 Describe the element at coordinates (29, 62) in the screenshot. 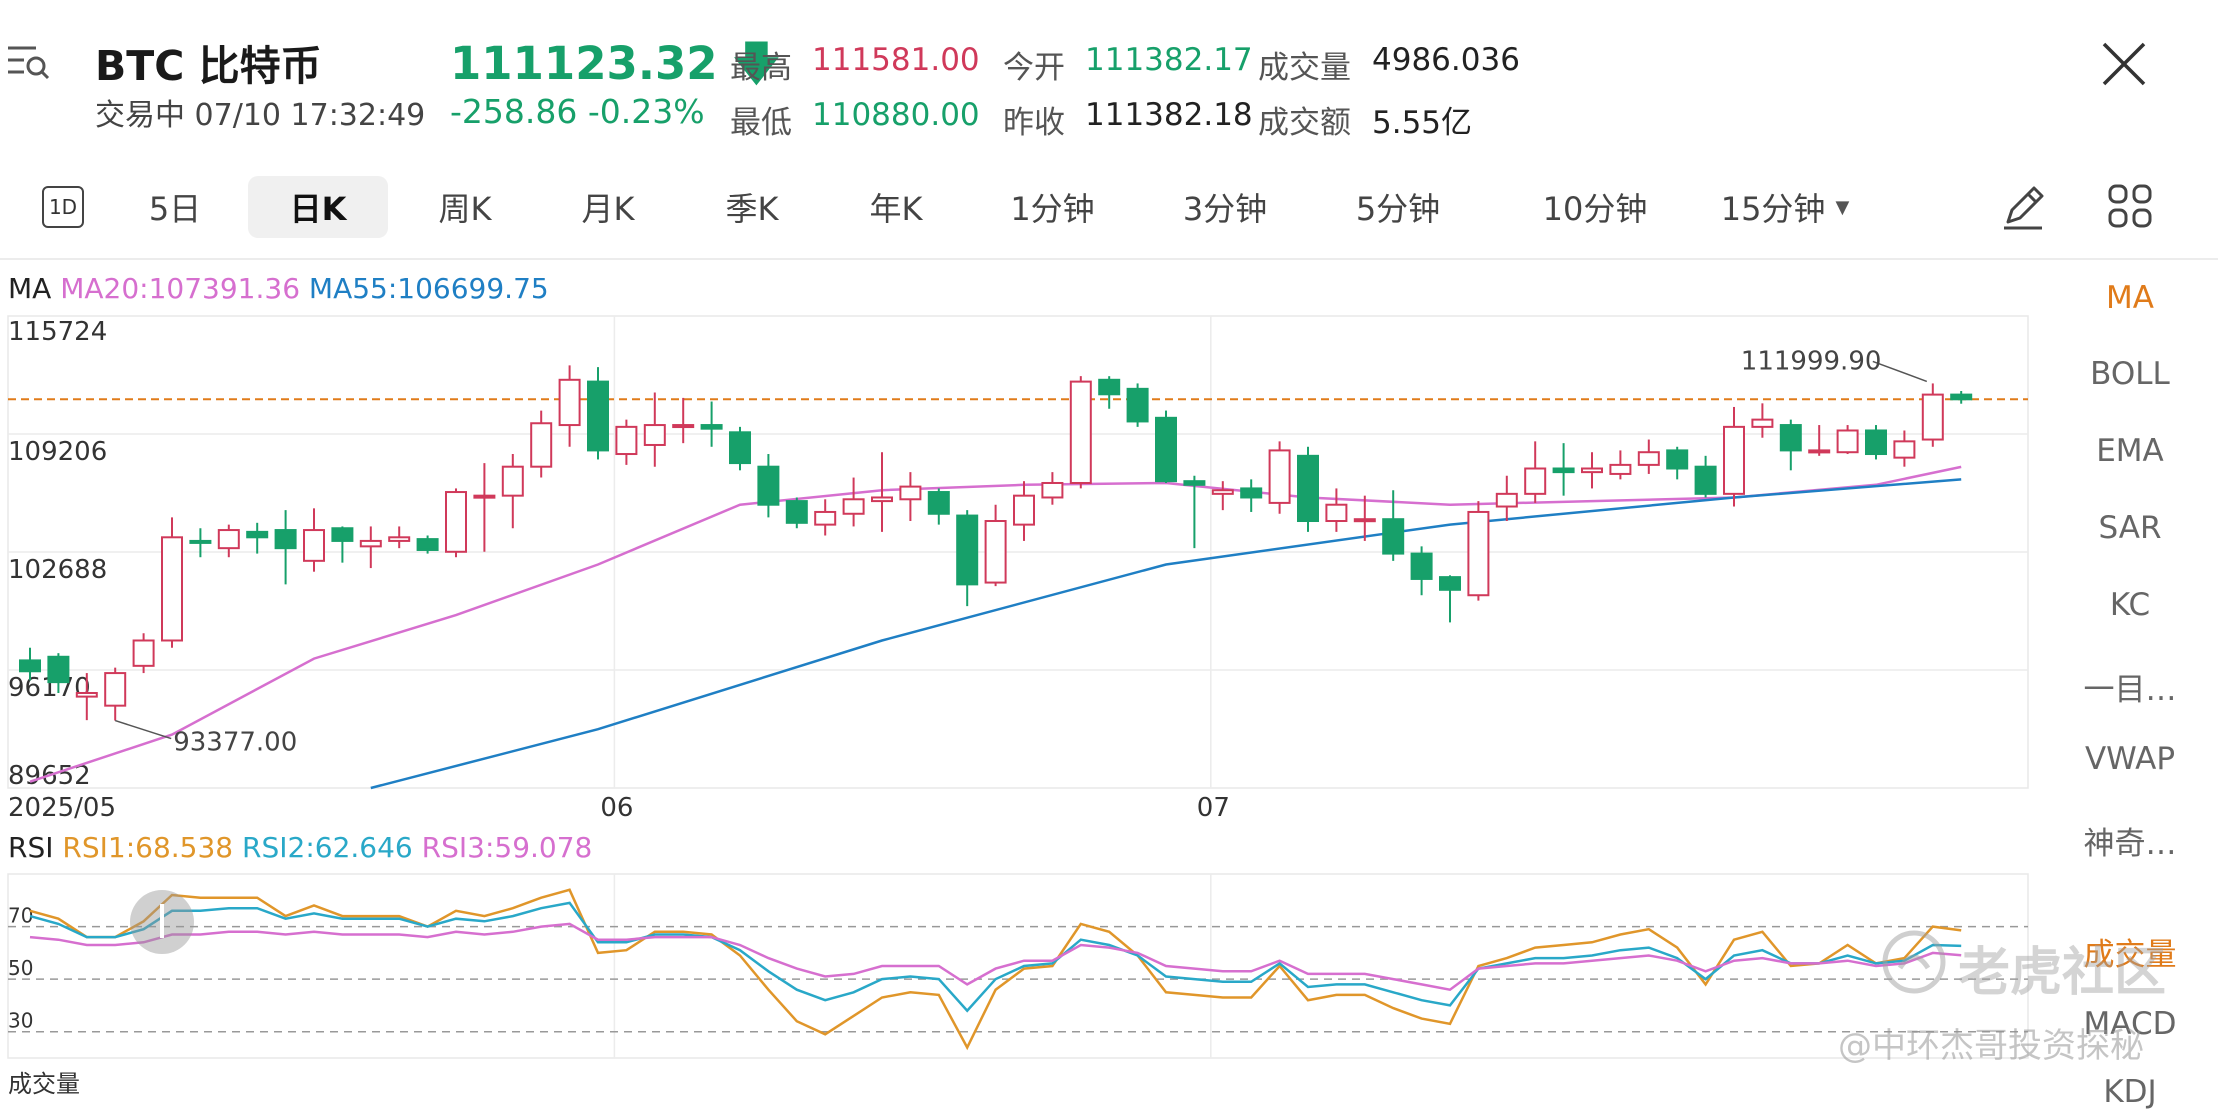

I see `menu-search-icon` at that location.